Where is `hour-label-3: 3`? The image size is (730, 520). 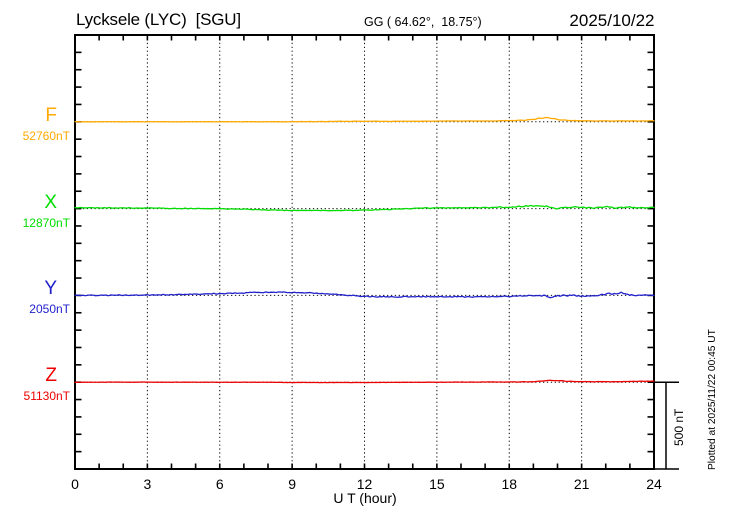 hour-label-3: 3 is located at coordinates (147, 483).